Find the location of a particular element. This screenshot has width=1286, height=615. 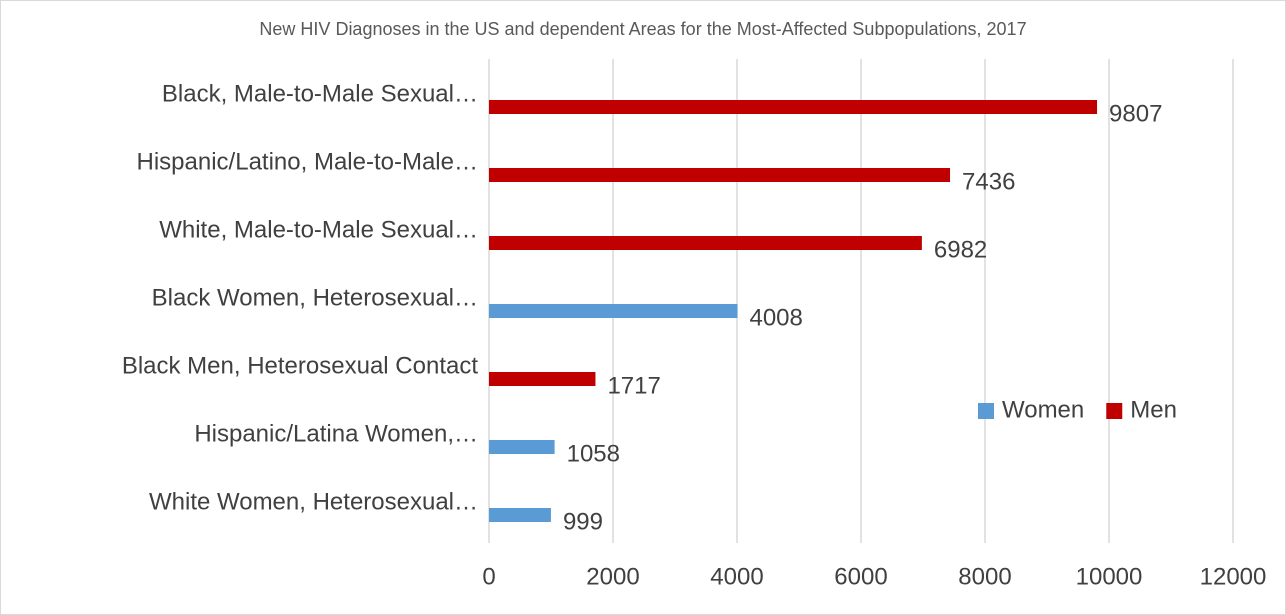

x-tick-label: 10000 is located at coordinates (1109, 576).